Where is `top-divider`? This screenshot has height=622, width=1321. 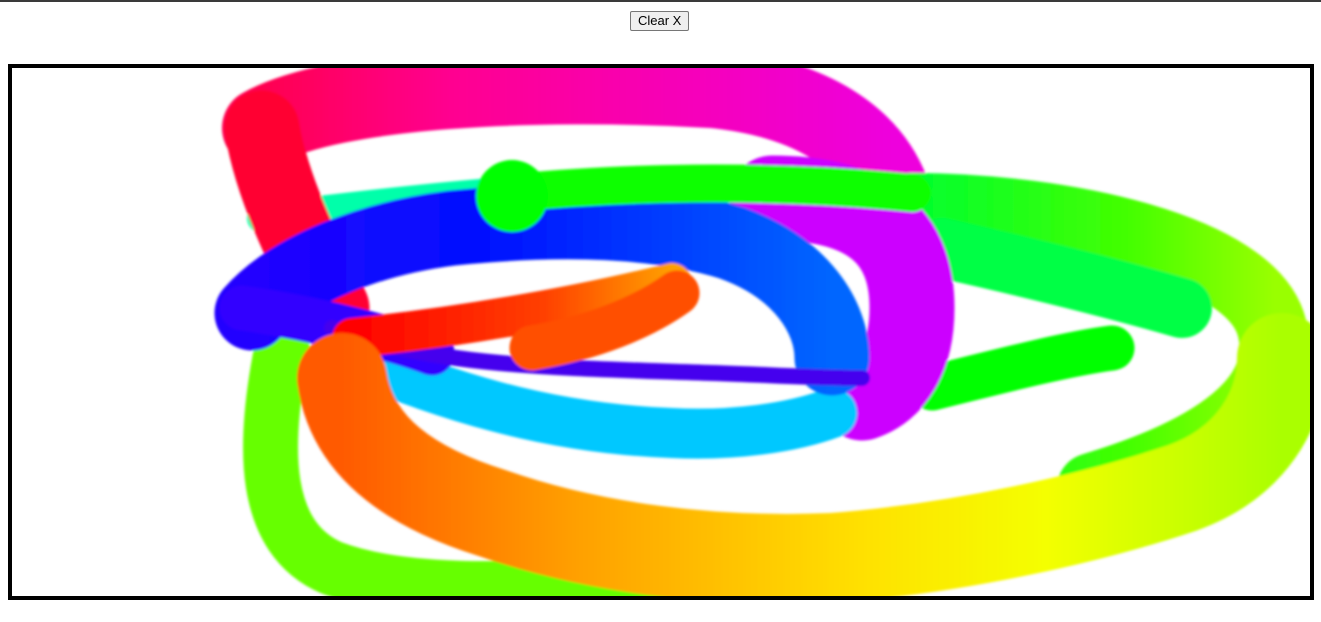
top-divider is located at coordinates (660, 1).